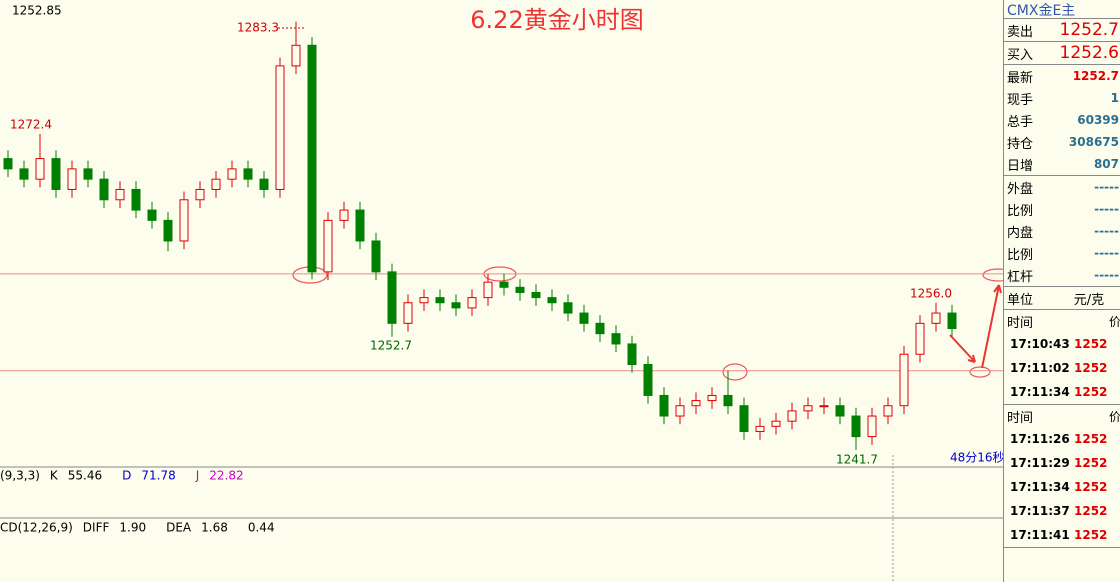 The image size is (1120, 582). What do you see at coordinates (31, 125) in the screenshot?
I see `annotation: 1272.4` at bounding box center [31, 125].